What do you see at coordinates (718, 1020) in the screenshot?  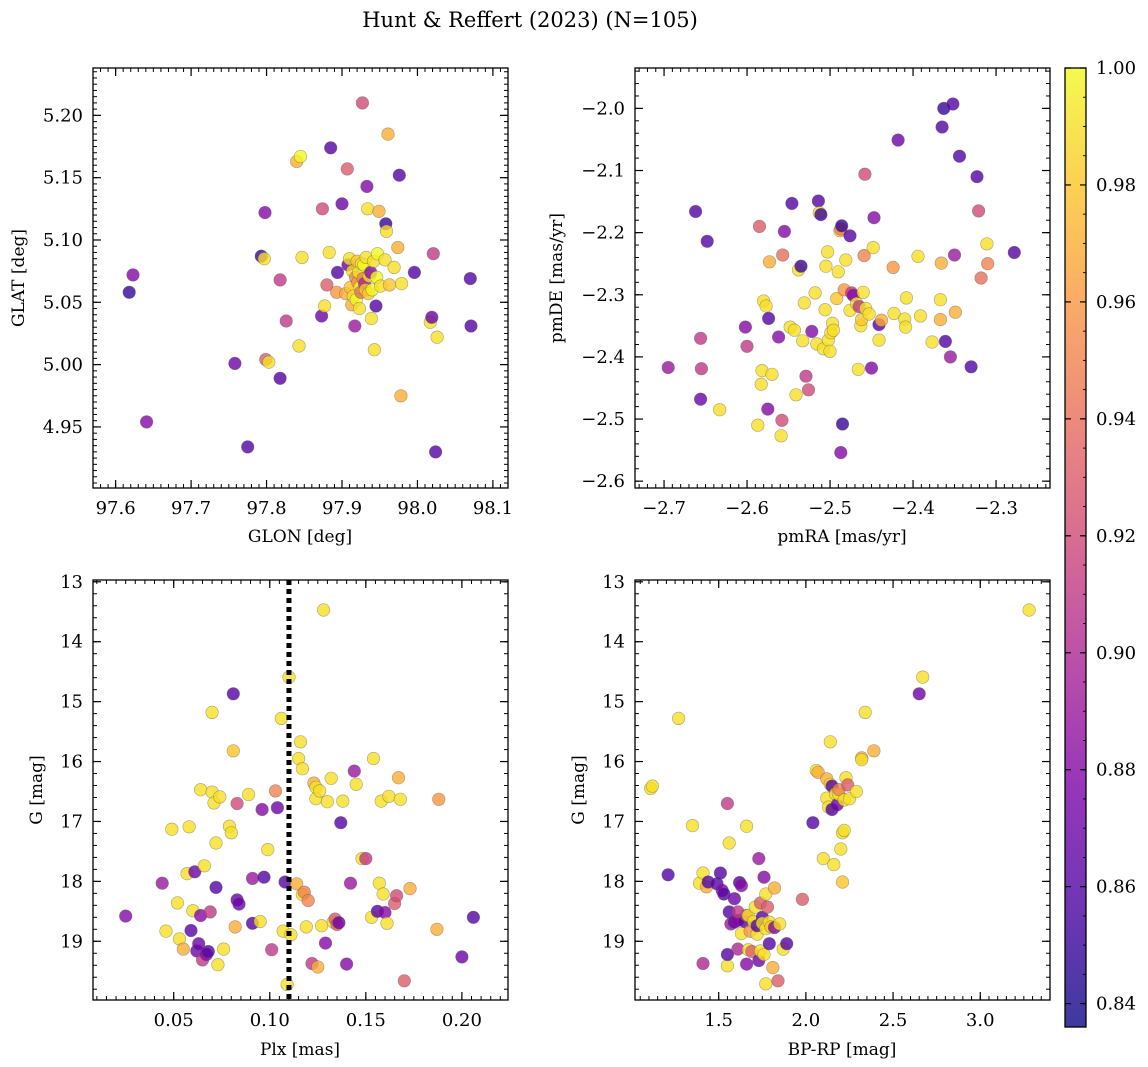 I see `x-tick-label: 1.5` at bounding box center [718, 1020].